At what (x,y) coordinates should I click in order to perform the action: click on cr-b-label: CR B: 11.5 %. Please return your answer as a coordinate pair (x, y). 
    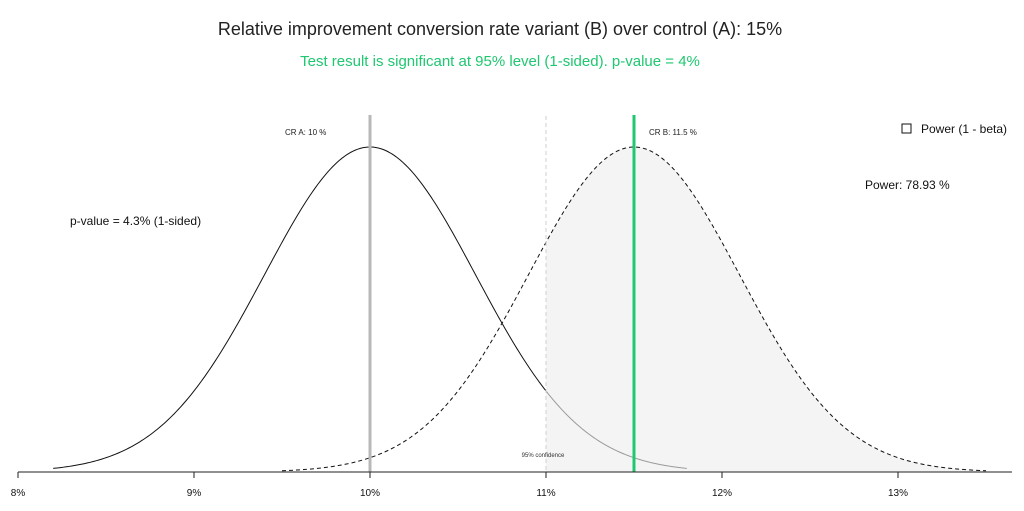
    Looking at the image, I should click on (673, 132).